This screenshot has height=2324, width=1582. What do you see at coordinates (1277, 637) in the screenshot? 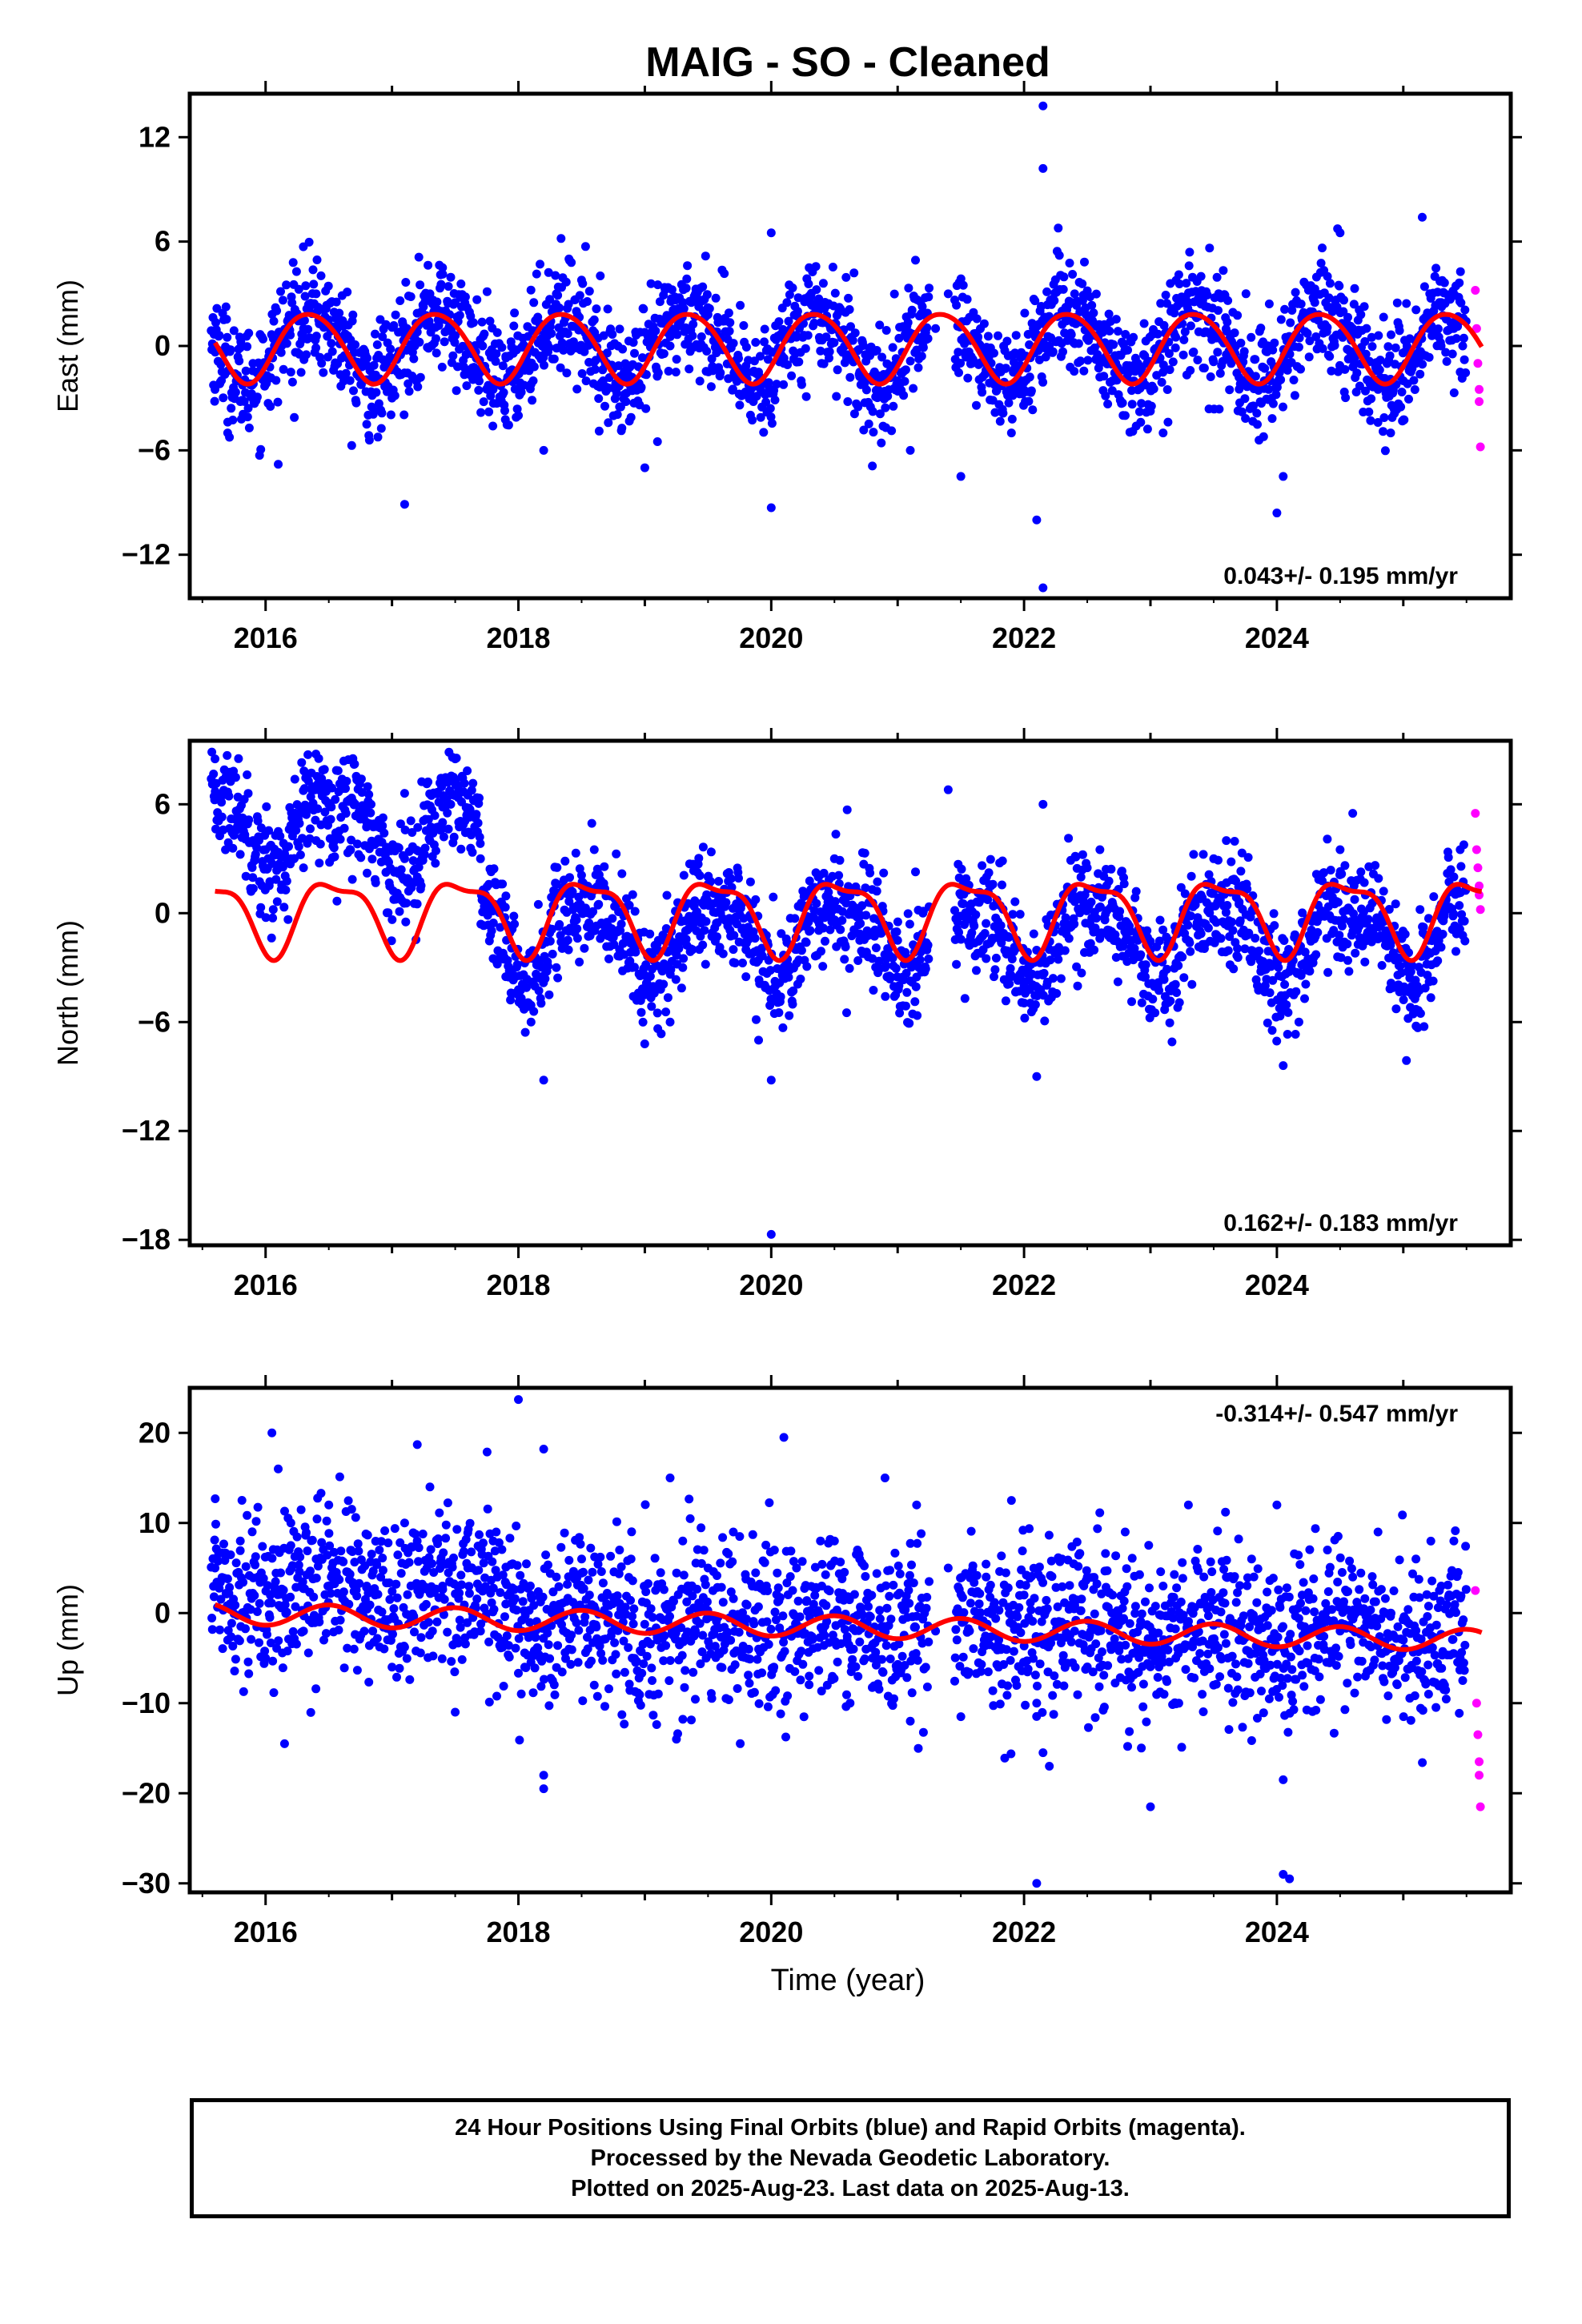
I see `x-tick-label: 2024` at bounding box center [1277, 637].